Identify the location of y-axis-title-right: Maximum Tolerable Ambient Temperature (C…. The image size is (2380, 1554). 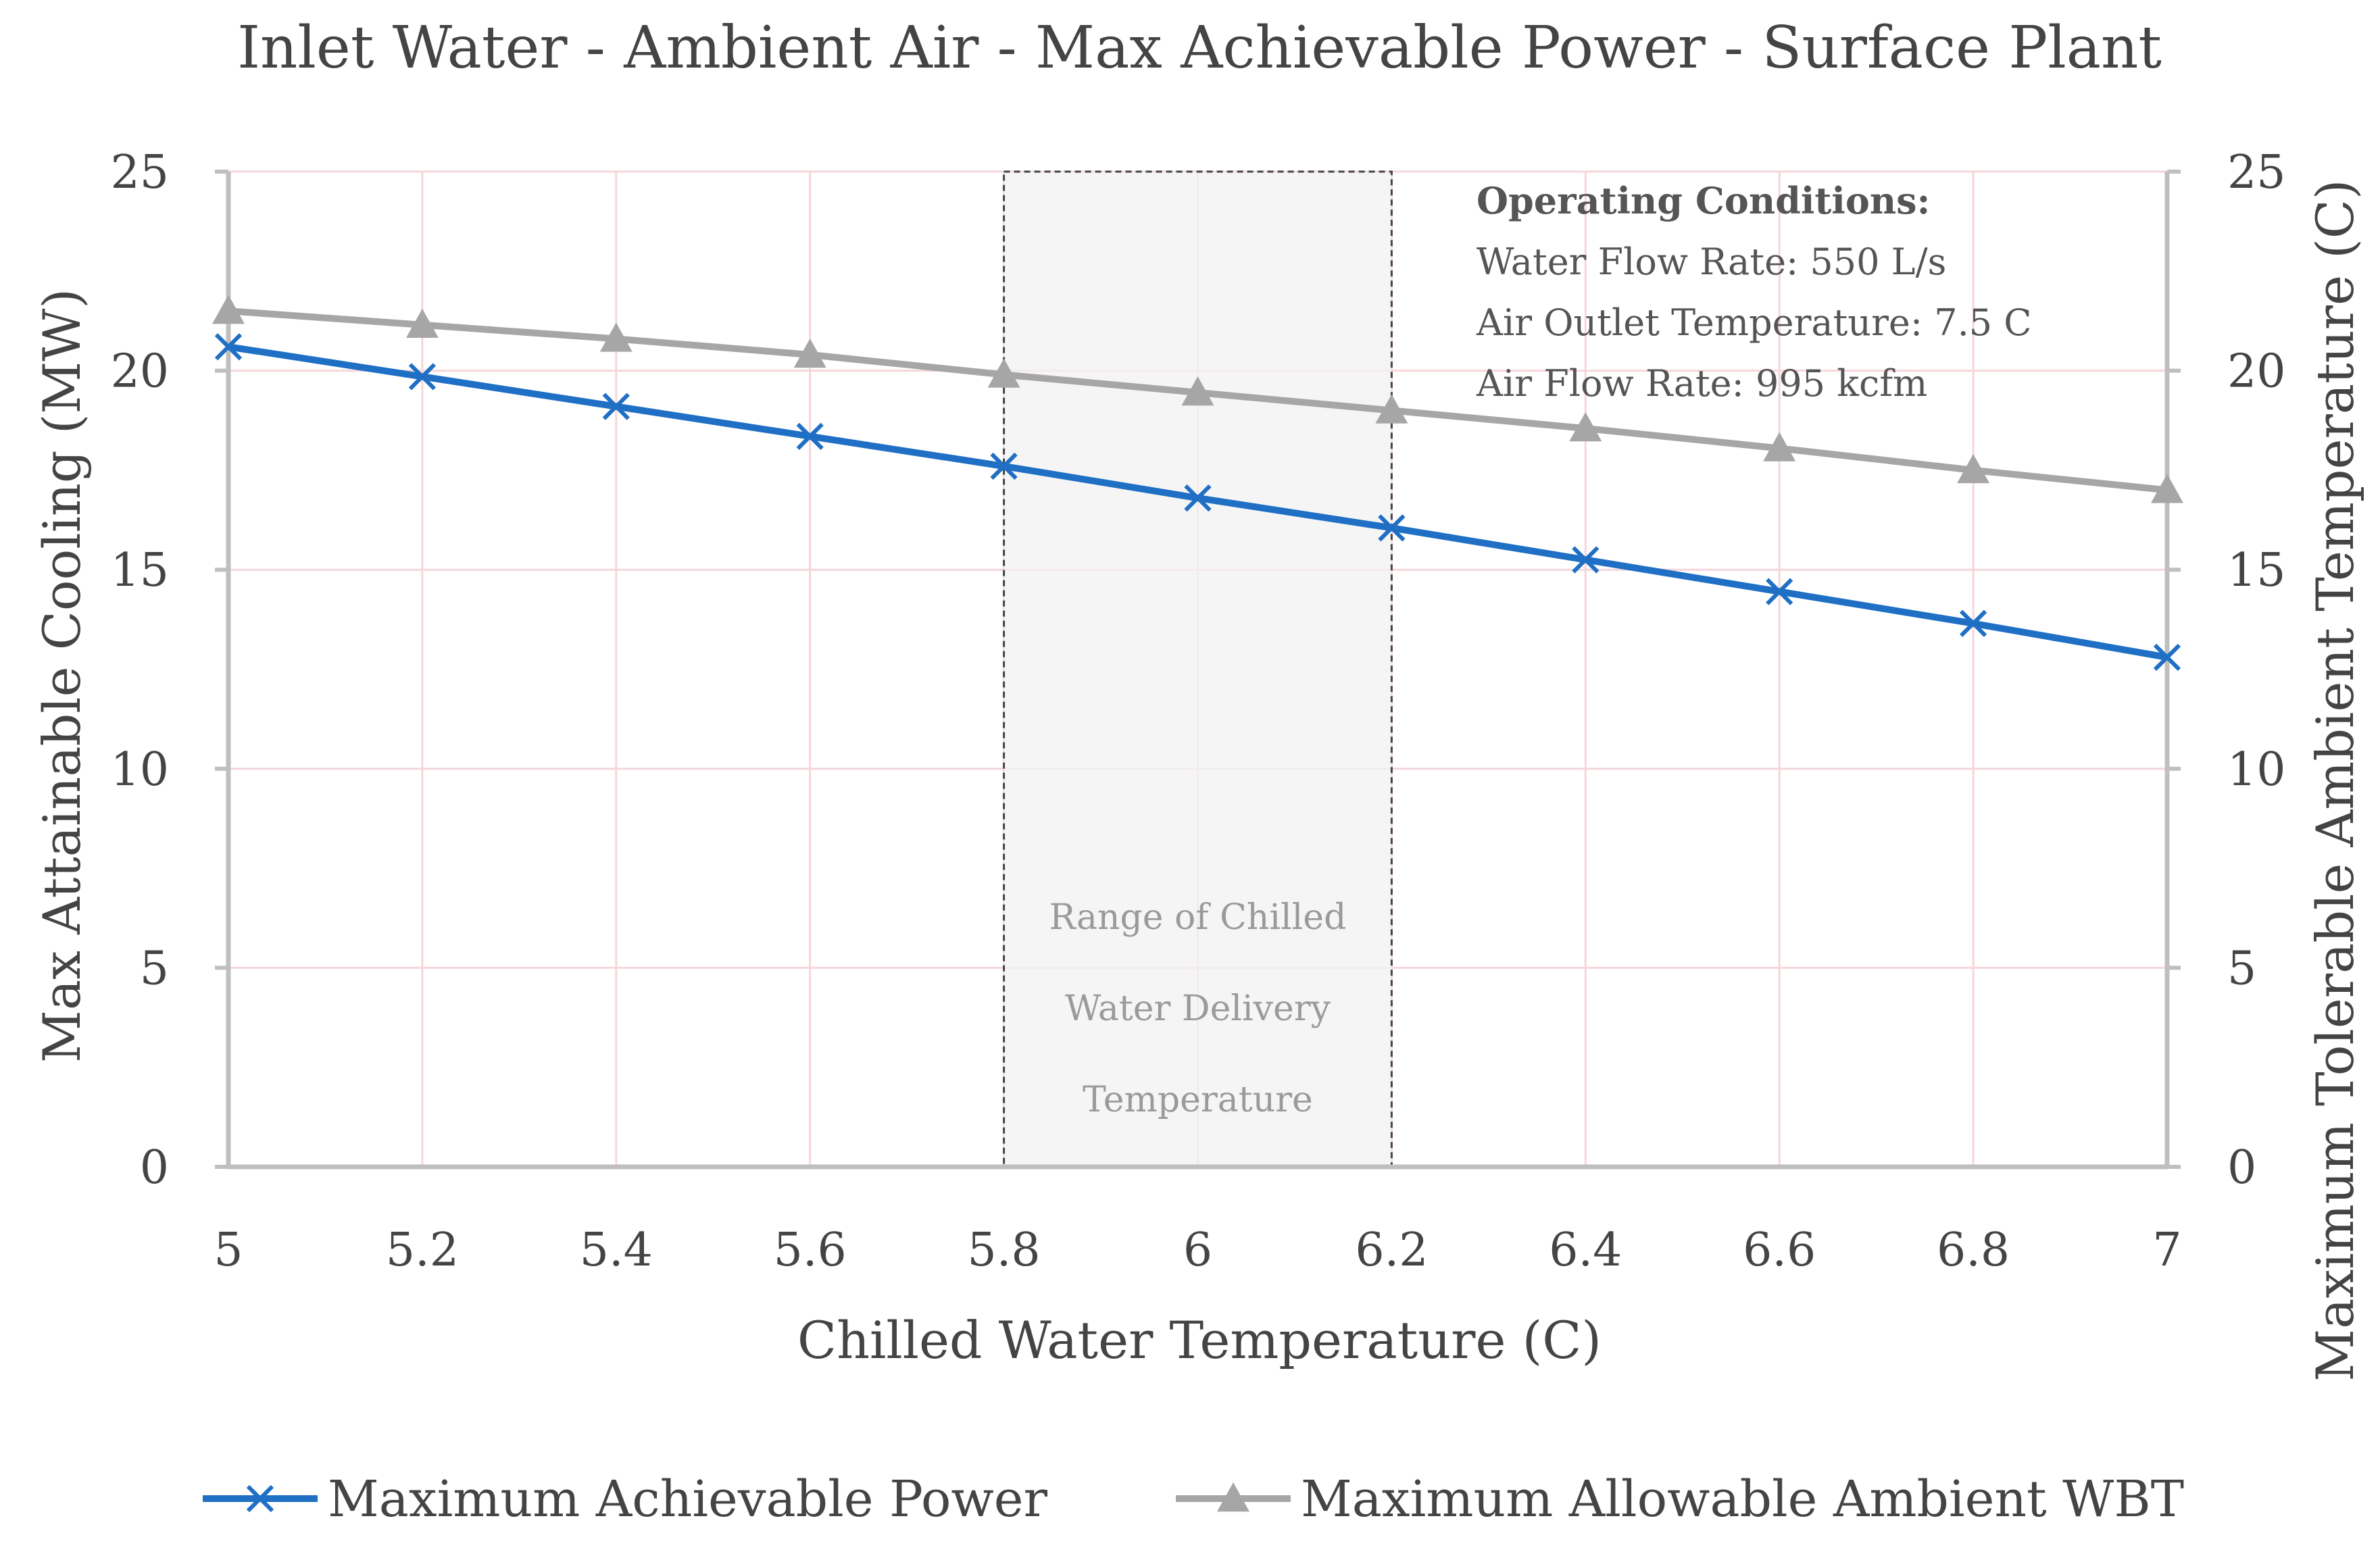
(2335, 780).